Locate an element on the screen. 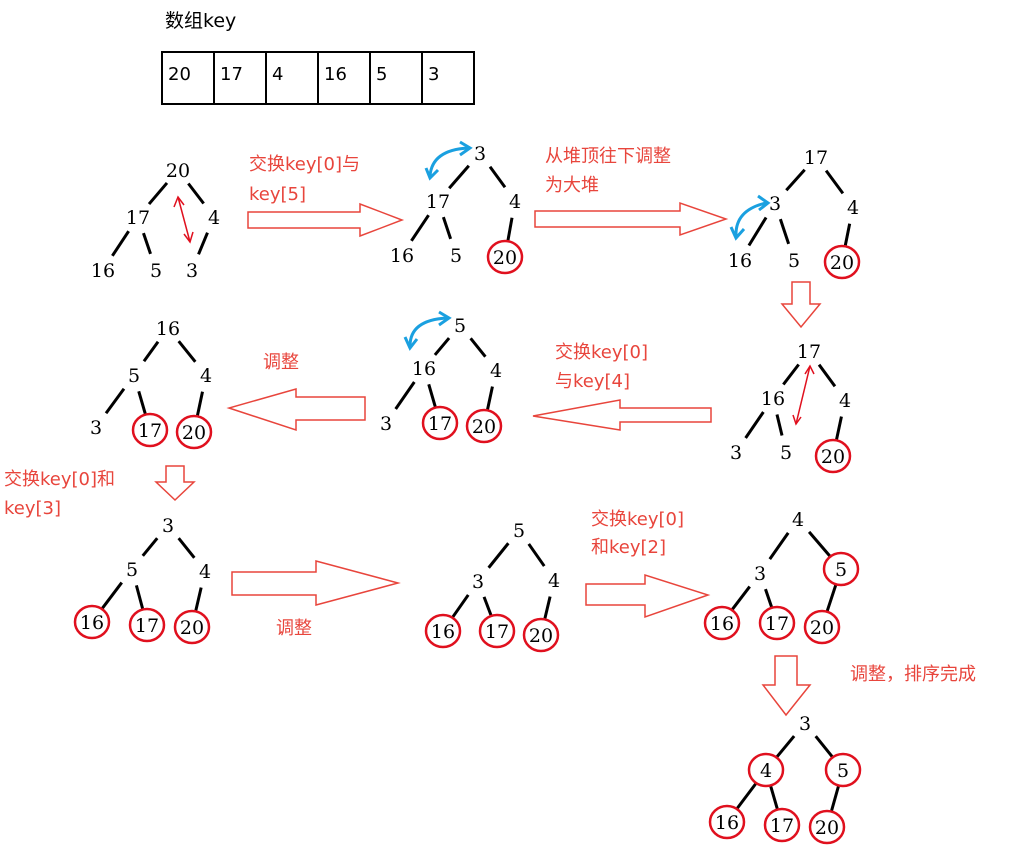 The height and width of the screenshot is (857, 1029). tree-4: 17 16 4 3 5 20 is located at coordinates (791, 407).